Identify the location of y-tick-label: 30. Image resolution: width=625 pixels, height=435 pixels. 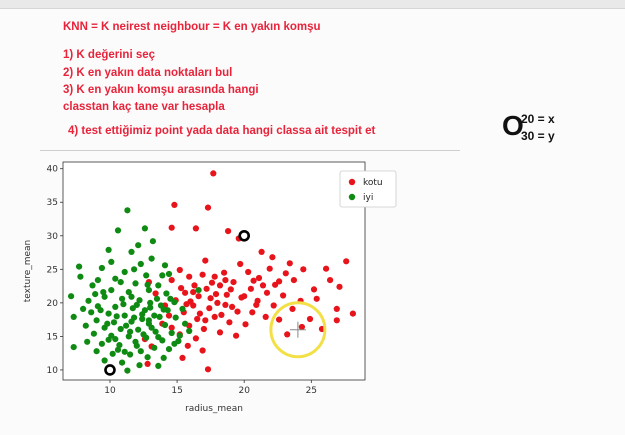
(53, 237).